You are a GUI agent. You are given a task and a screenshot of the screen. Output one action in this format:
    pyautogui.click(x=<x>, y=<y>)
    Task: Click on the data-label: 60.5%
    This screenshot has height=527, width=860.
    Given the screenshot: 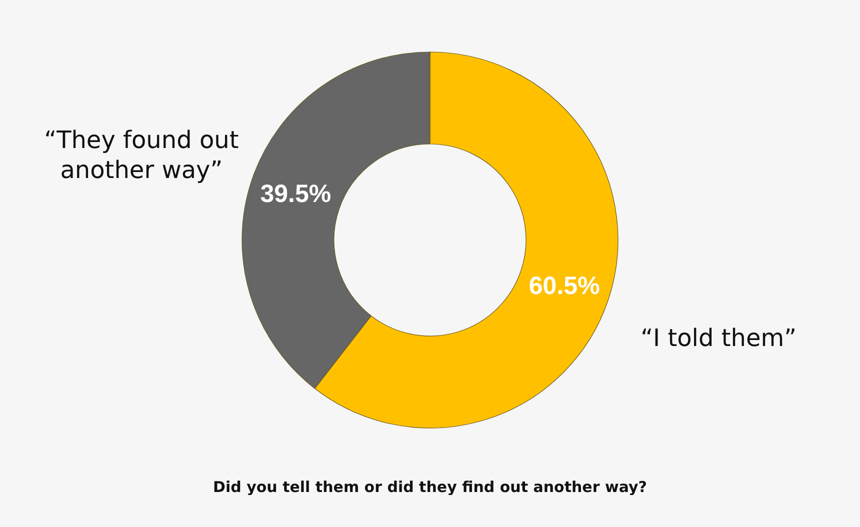 What is the action you would take?
    pyautogui.click(x=564, y=286)
    